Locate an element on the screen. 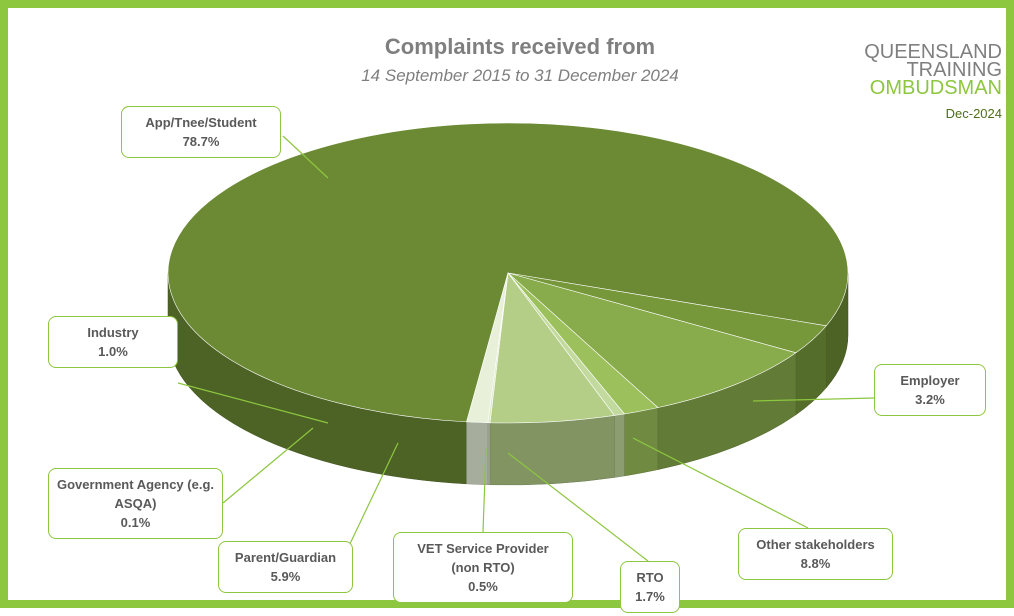  data-label: Other stakeholders 8.8% is located at coordinates (815, 554).